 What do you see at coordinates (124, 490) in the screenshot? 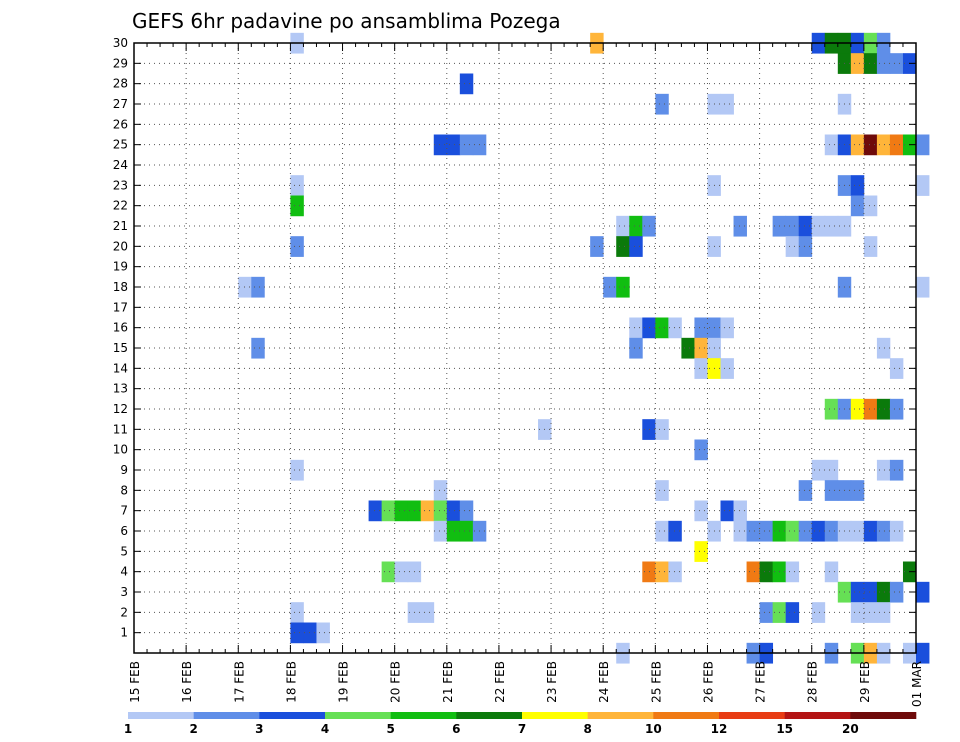
I see `y-tick-label: 8` at bounding box center [124, 490].